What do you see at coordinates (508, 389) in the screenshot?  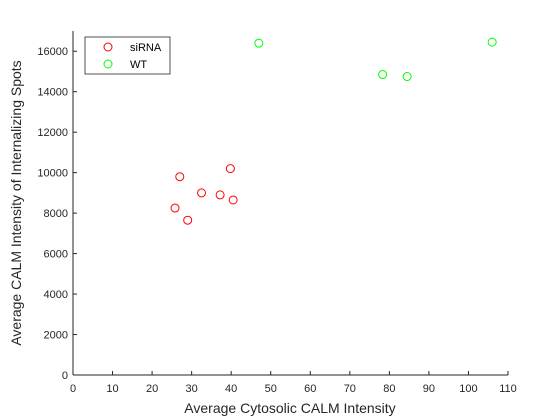 I see `x-tick-label: 110` at bounding box center [508, 389].